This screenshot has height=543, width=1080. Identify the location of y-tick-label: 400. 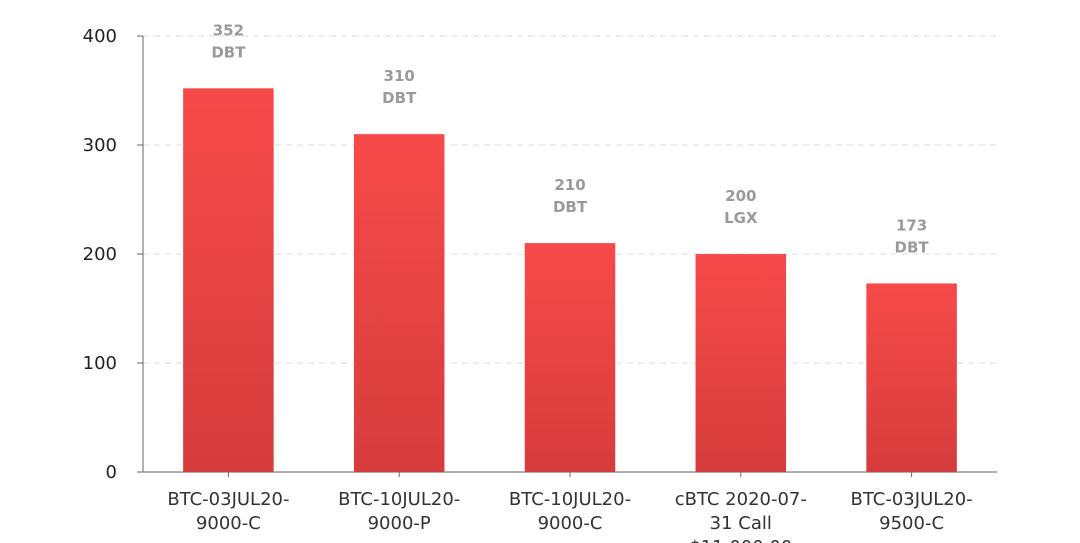
(100, 36).